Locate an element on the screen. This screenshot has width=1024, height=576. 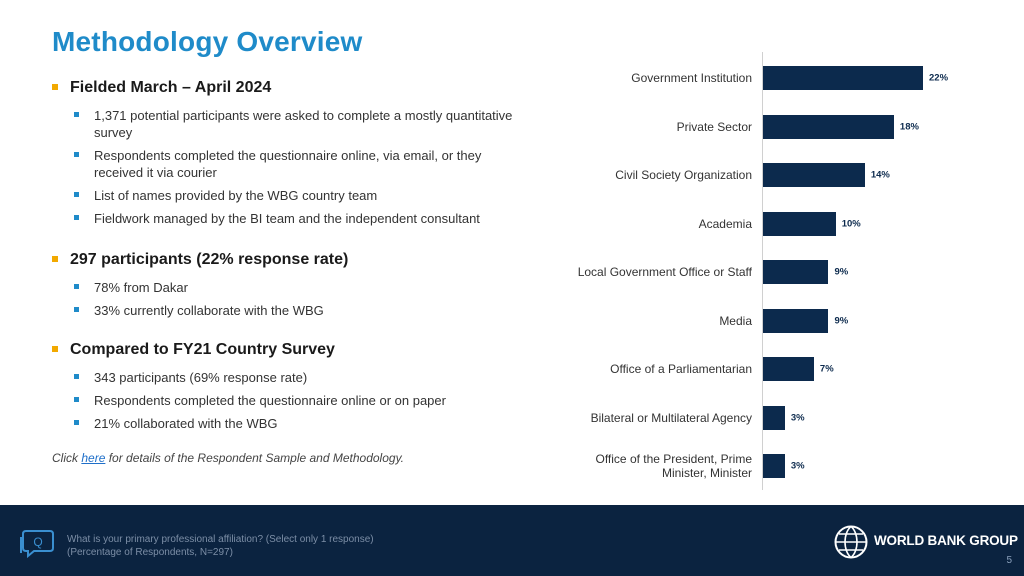
section-heading: 297 participants (22% response rate) is located at coordinates (287, 260).